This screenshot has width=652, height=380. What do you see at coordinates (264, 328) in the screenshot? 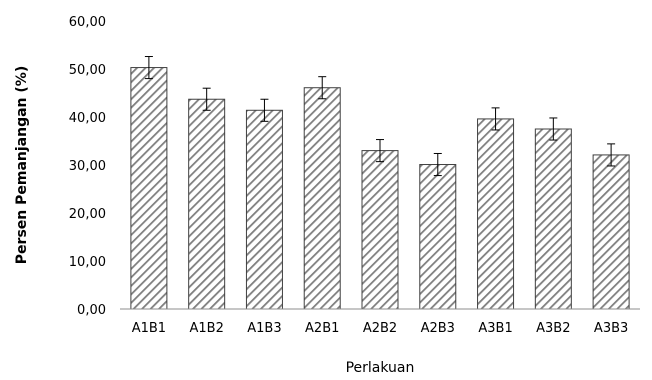
I see `x-tick-label: A1B3` at bounding box center [264, 328].